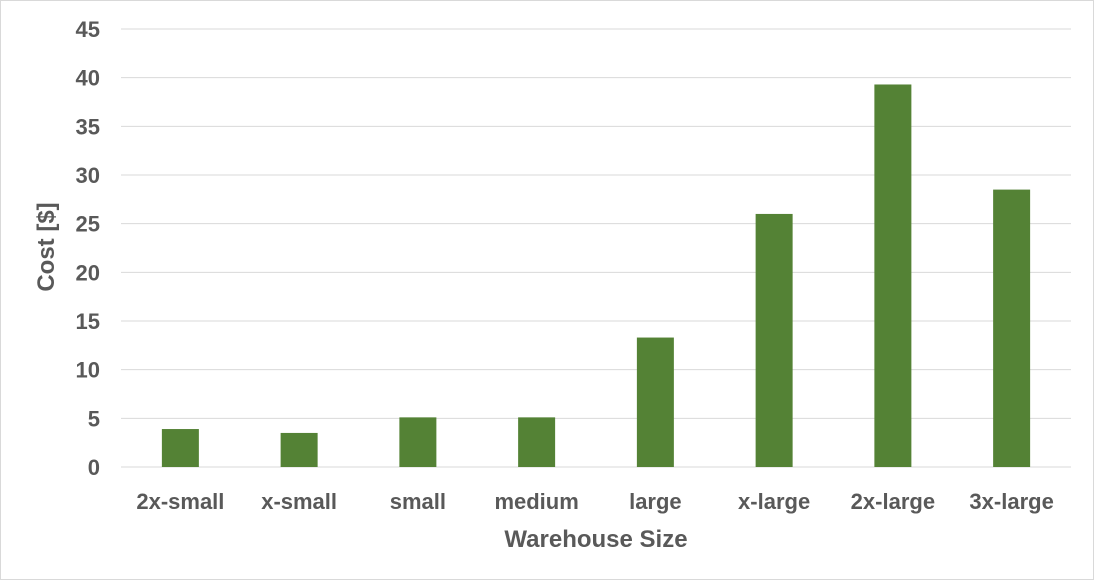 This screenshot has width=1094, height=580. What do you see at coordinates (418, 442) in the screenshot?
I see `bar-small` at bounding box center [418, 442].